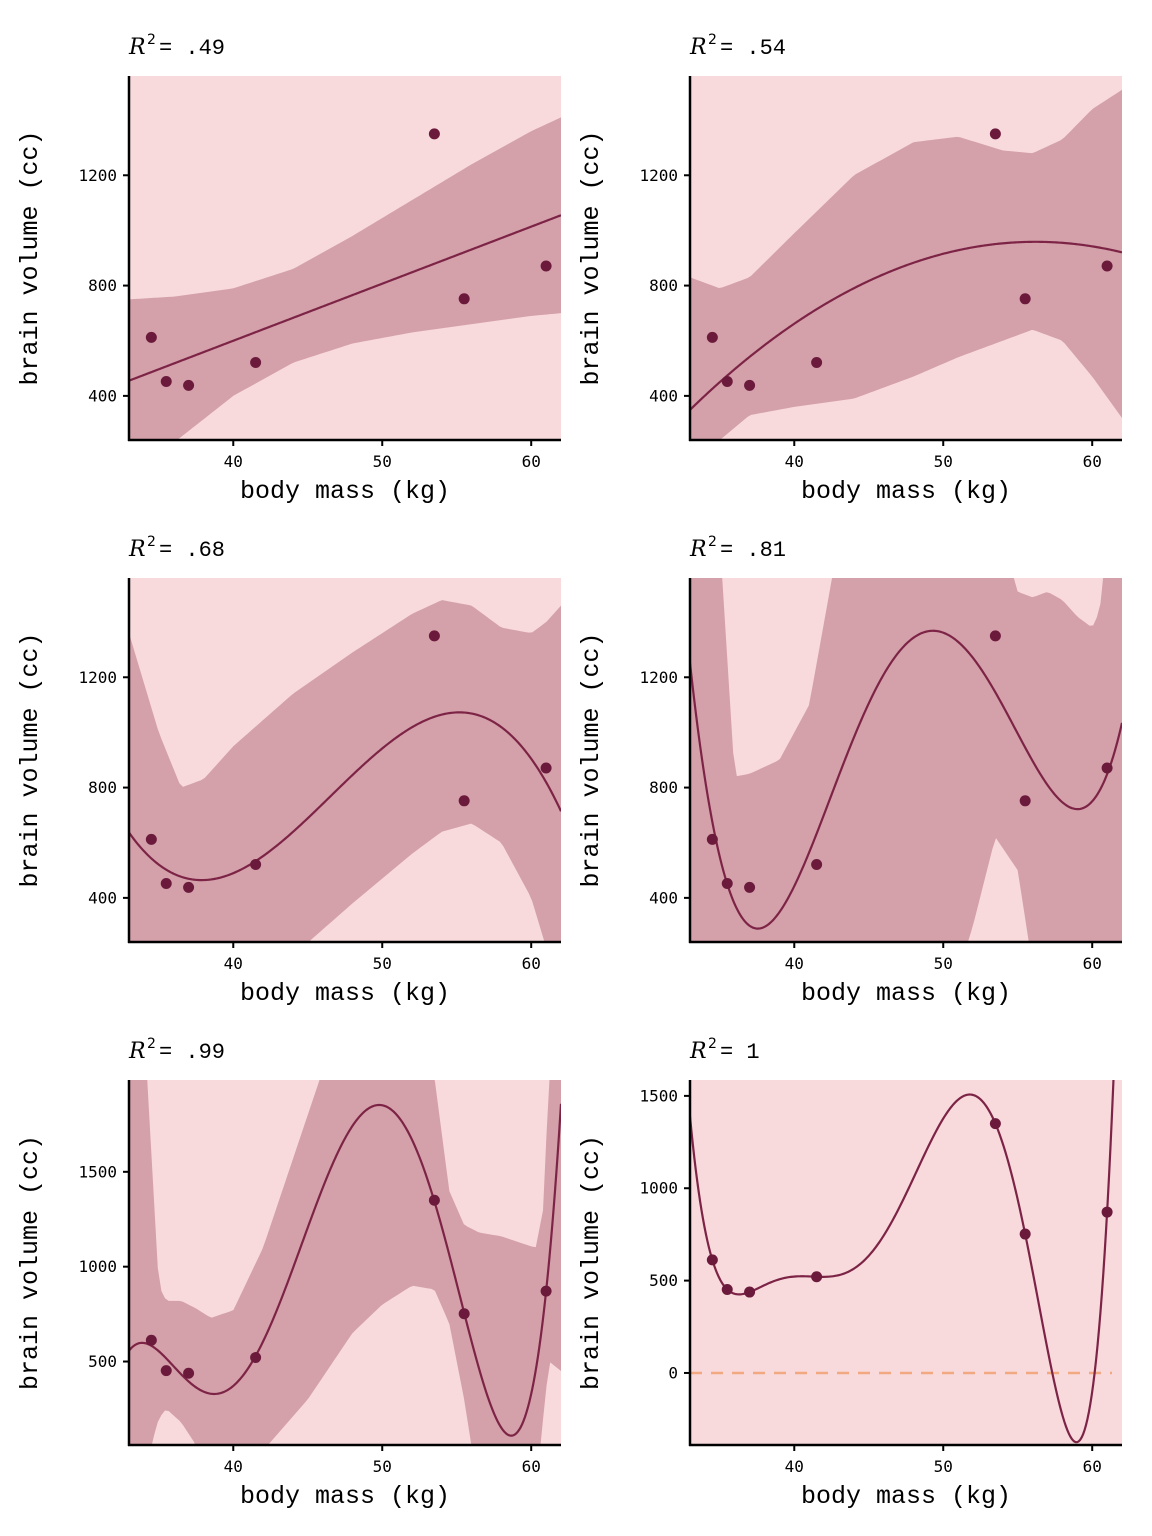 This screenshot has width=1152, height=1536. I want to click on title-value: = .68, so click(192, 550).